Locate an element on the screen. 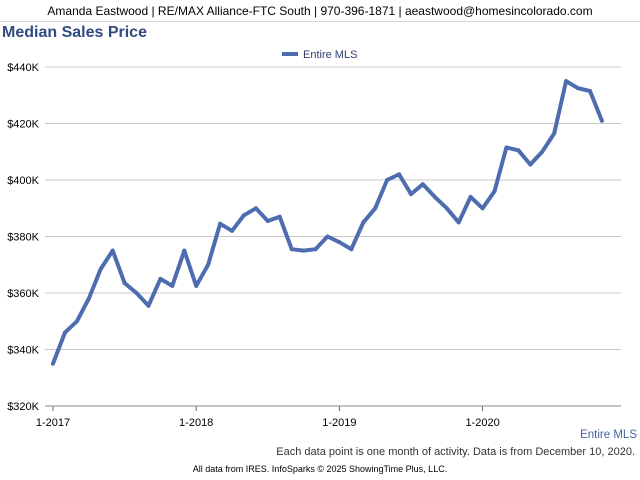  x-axis: 1-2017 1-2018 1-2019 1-2020 is located at coordinates (268, 417).